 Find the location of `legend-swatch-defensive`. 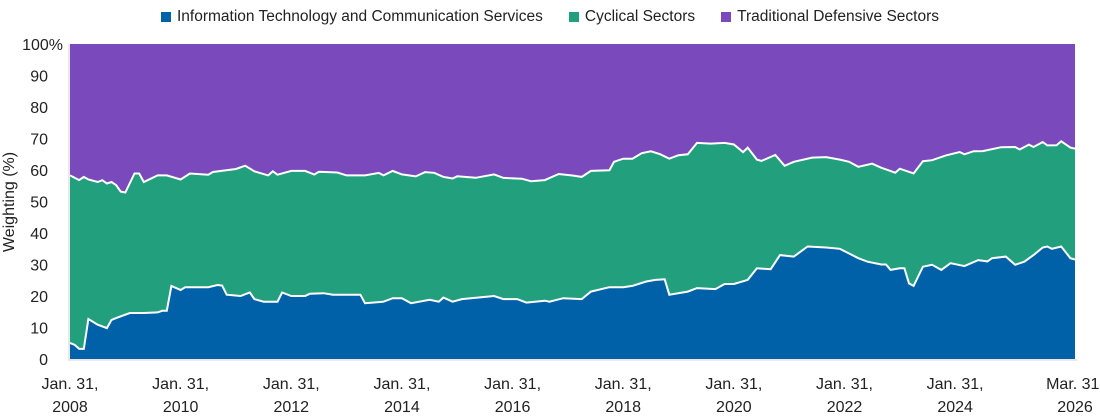

legend-swatch-defensive is located at coordinates (726, 17).